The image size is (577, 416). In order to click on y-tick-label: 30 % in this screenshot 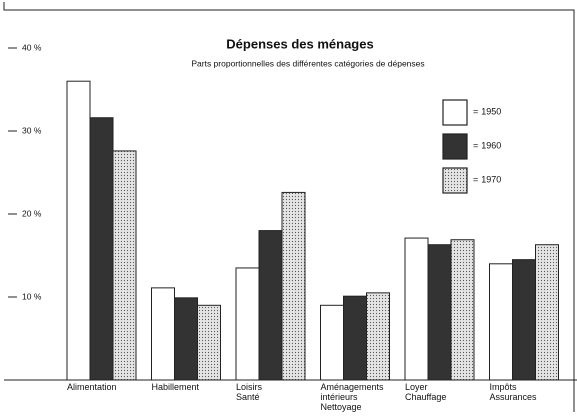, I will do `click(32, 130)`.